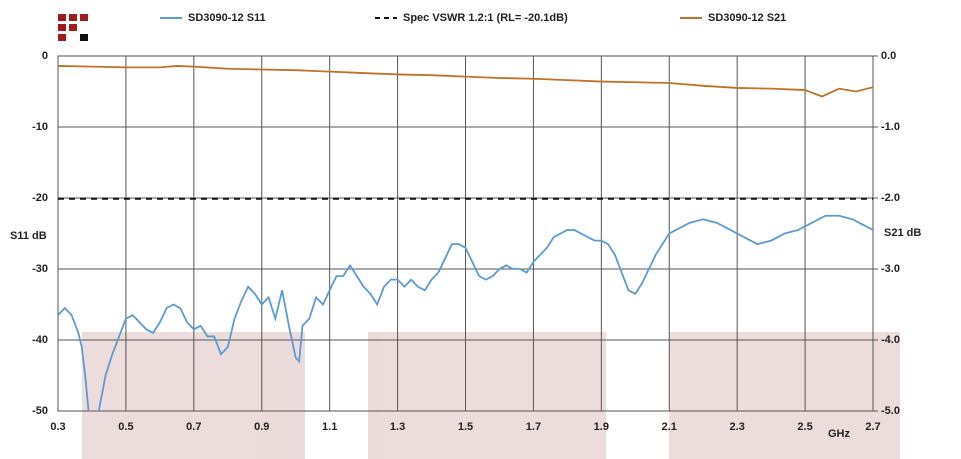 This screenshot has width=961, height=459. What do you see at coordinates (890, 411) in the screenshot?
I see `y2-tick-label: -5.0` at bounding box center [890, 411].